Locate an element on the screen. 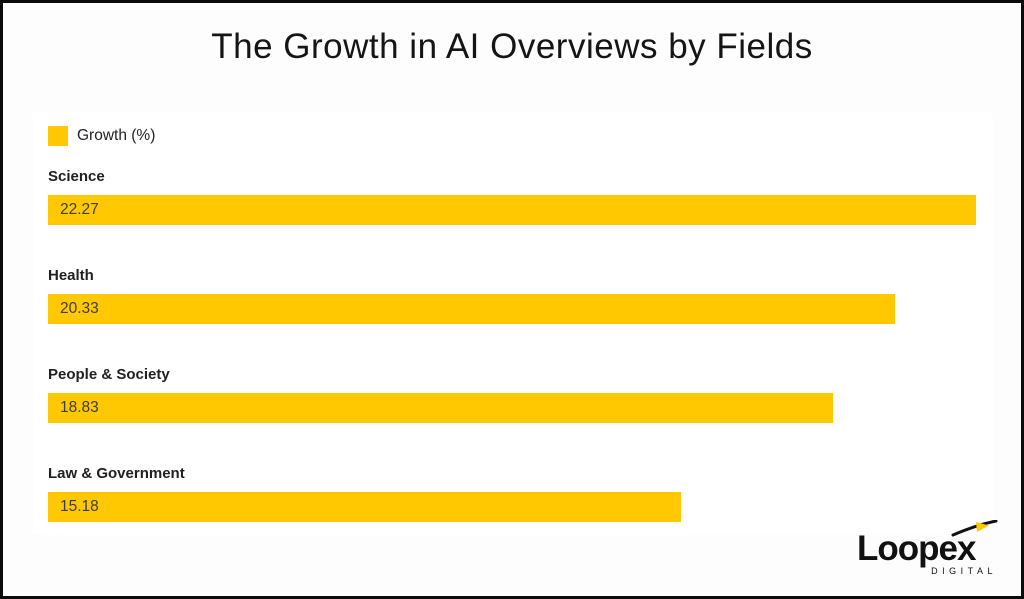 This screenshot has width=1024, height=599. brand-logo: Loopex DIGITAL is located at coordinates (927, 548).